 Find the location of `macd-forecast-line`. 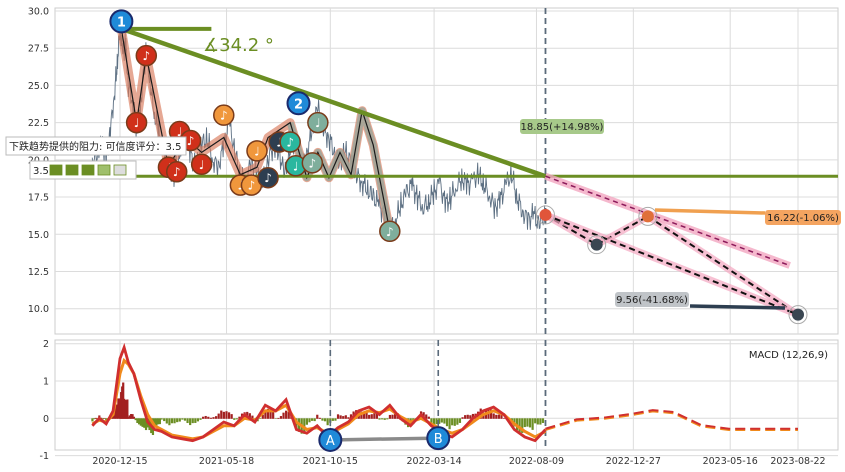

macd-forecast-line is located at coordinates (671, 419).